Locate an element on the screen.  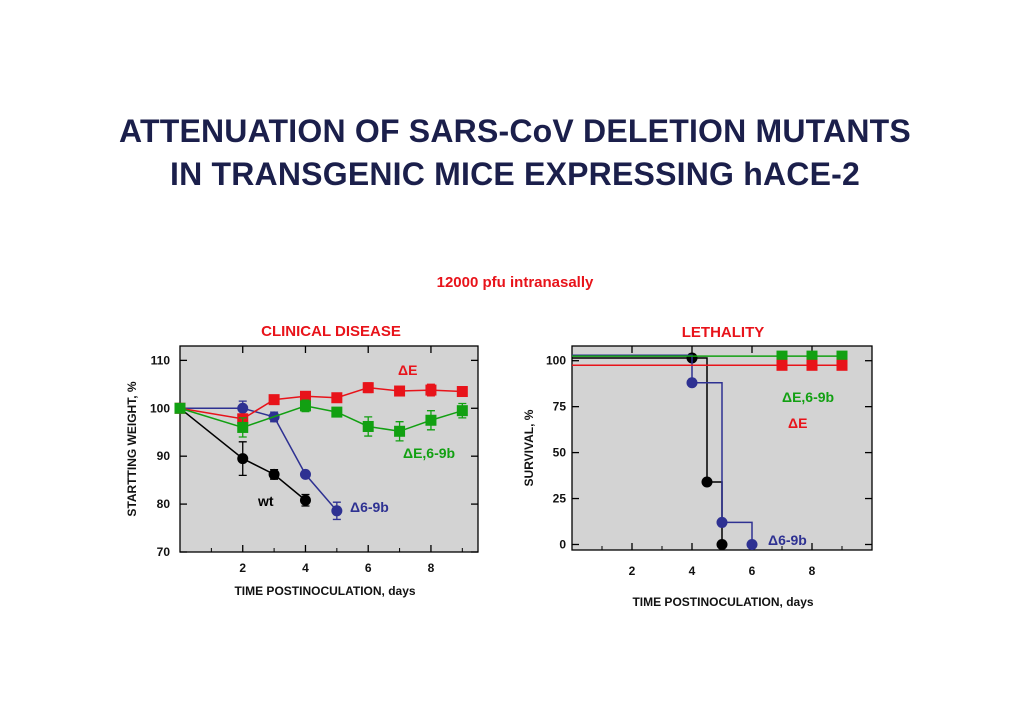
clinical-x-axis-label: TIME POSTINOCULATION, days is located at coordinates (324, 591).